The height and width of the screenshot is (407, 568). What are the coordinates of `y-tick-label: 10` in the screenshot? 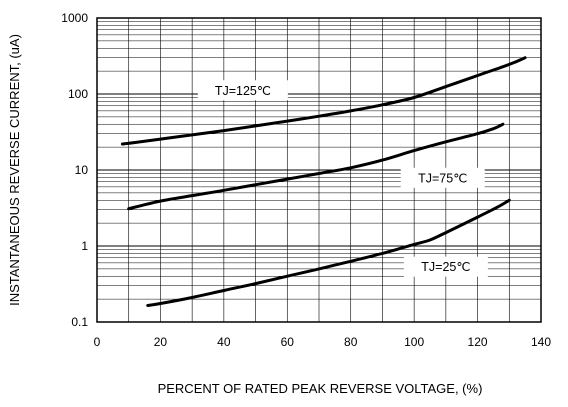 It's located at (82, 170).